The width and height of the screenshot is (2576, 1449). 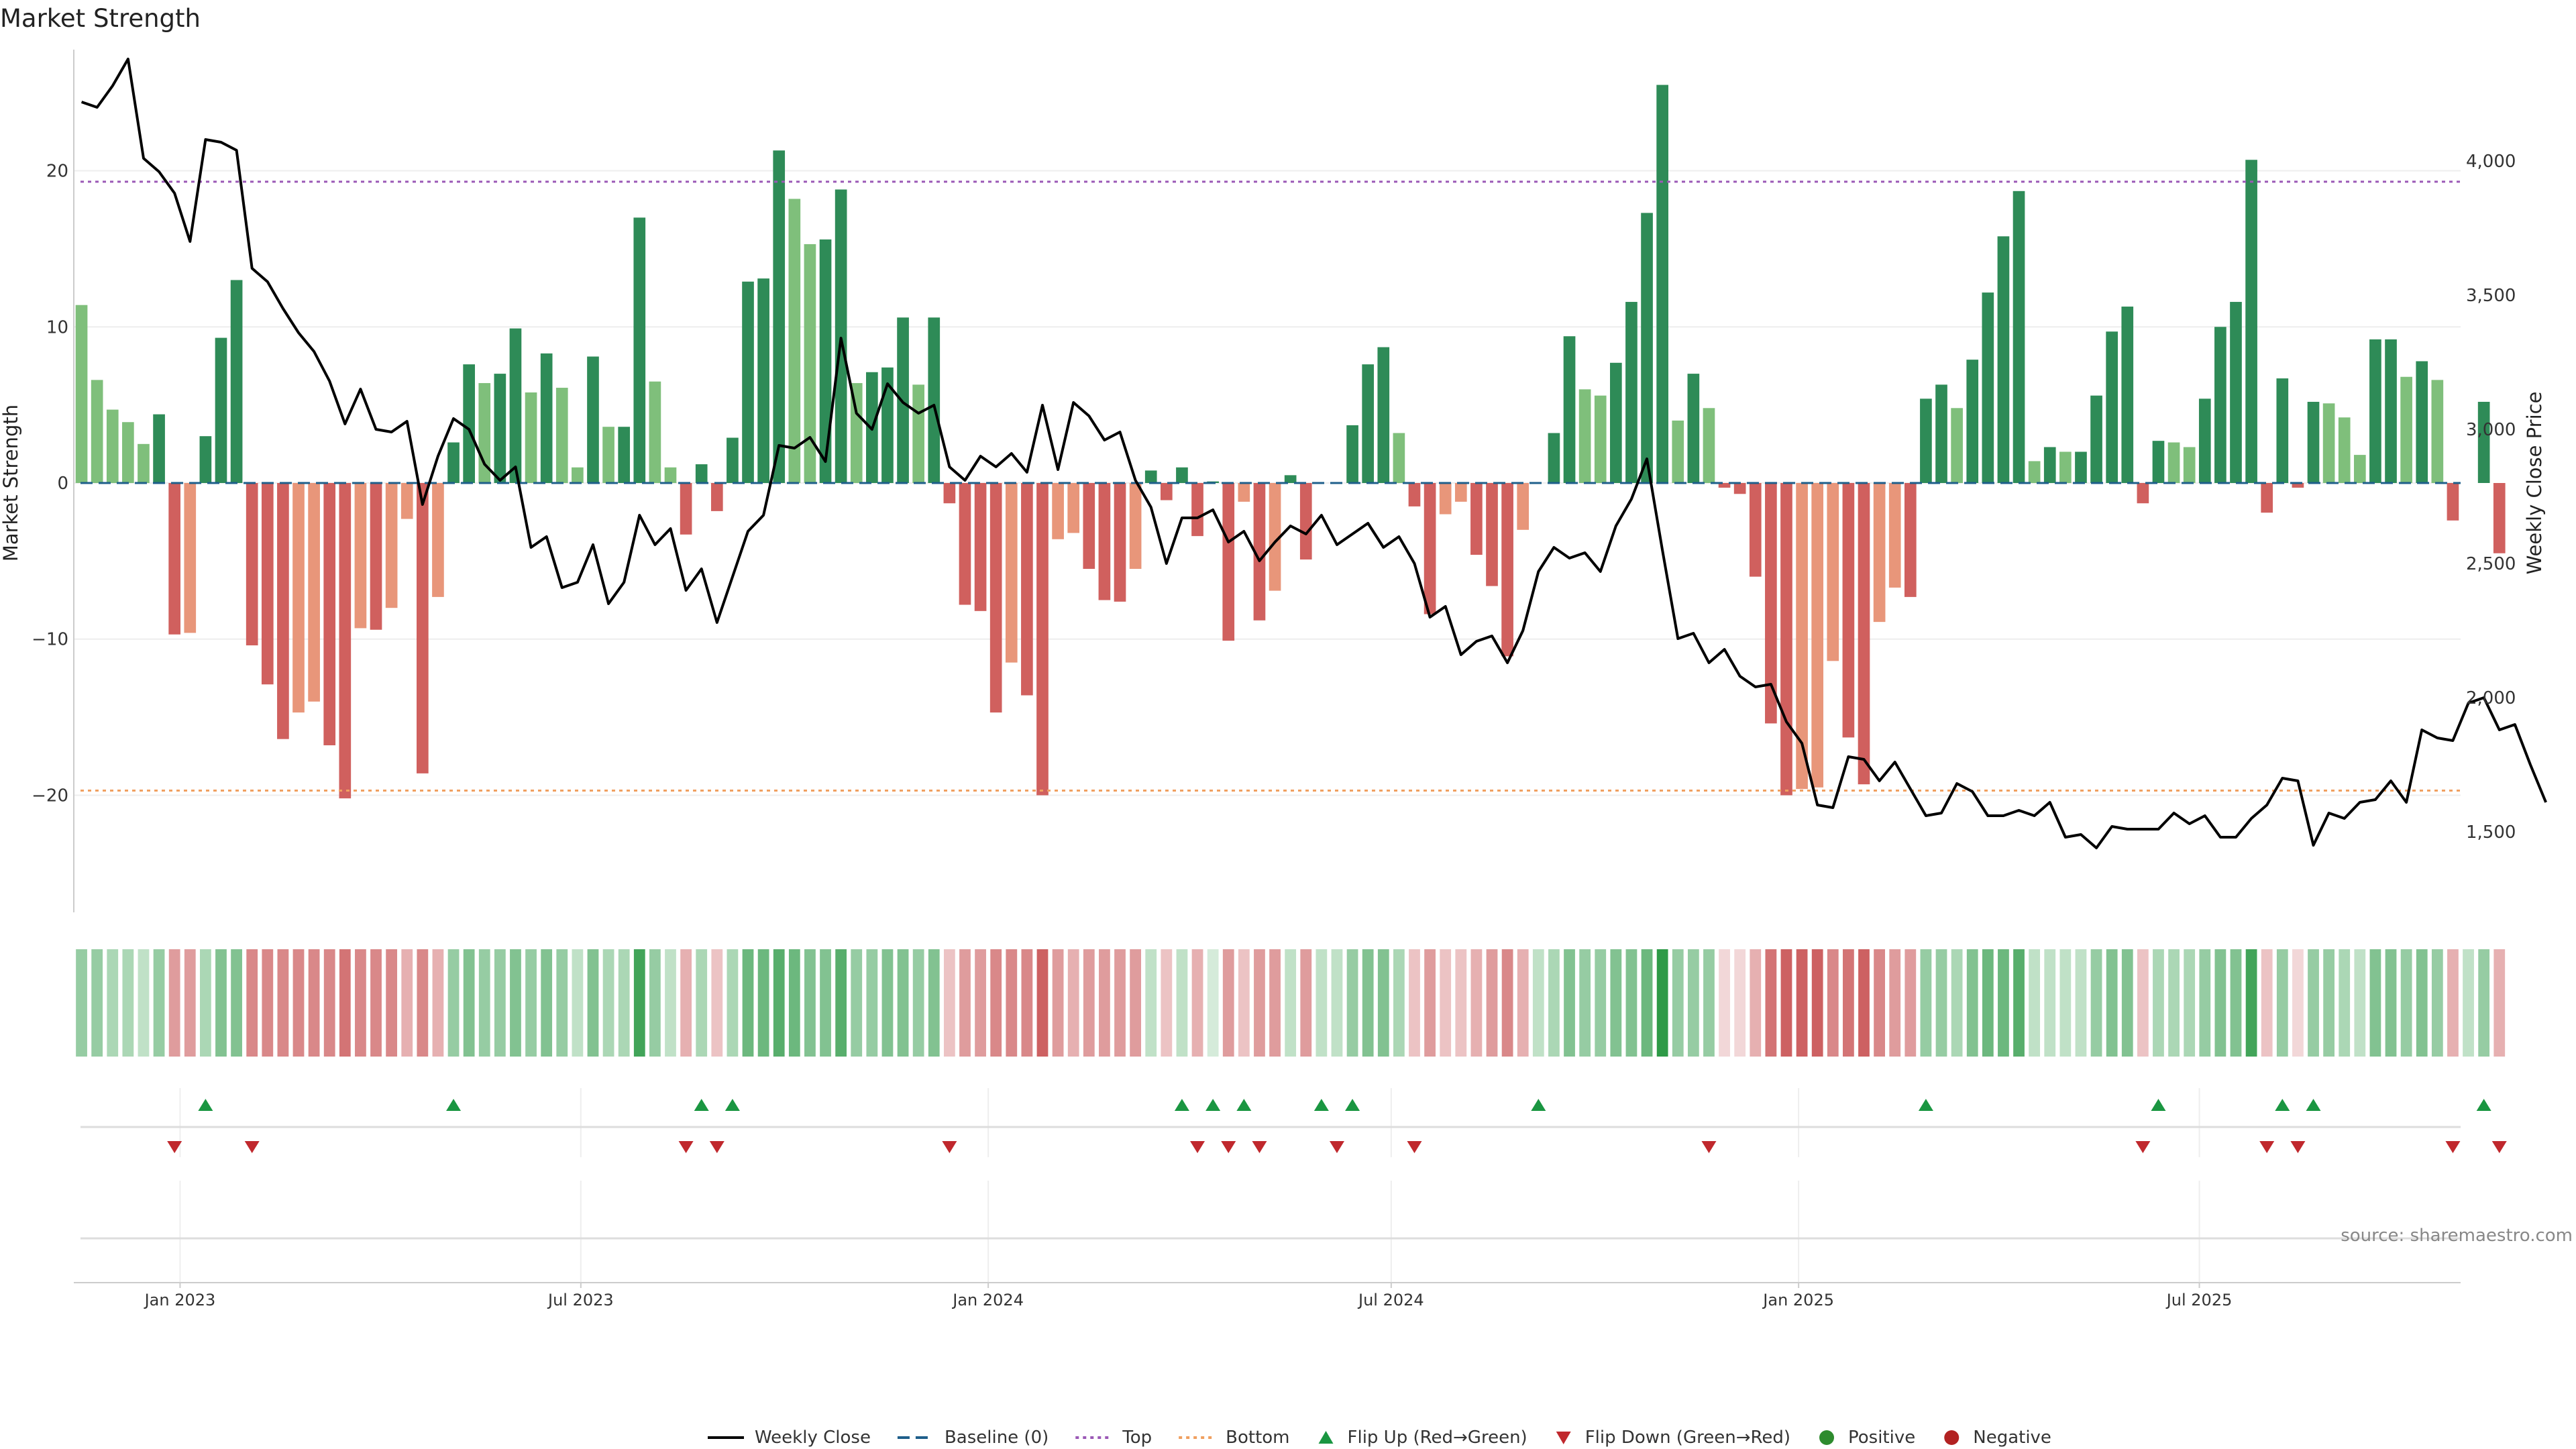 What do you see at coordinates (1257, 1438) in the screenshot?
I see `legend-label: Bottom` at bounding box center [1257, 1438].